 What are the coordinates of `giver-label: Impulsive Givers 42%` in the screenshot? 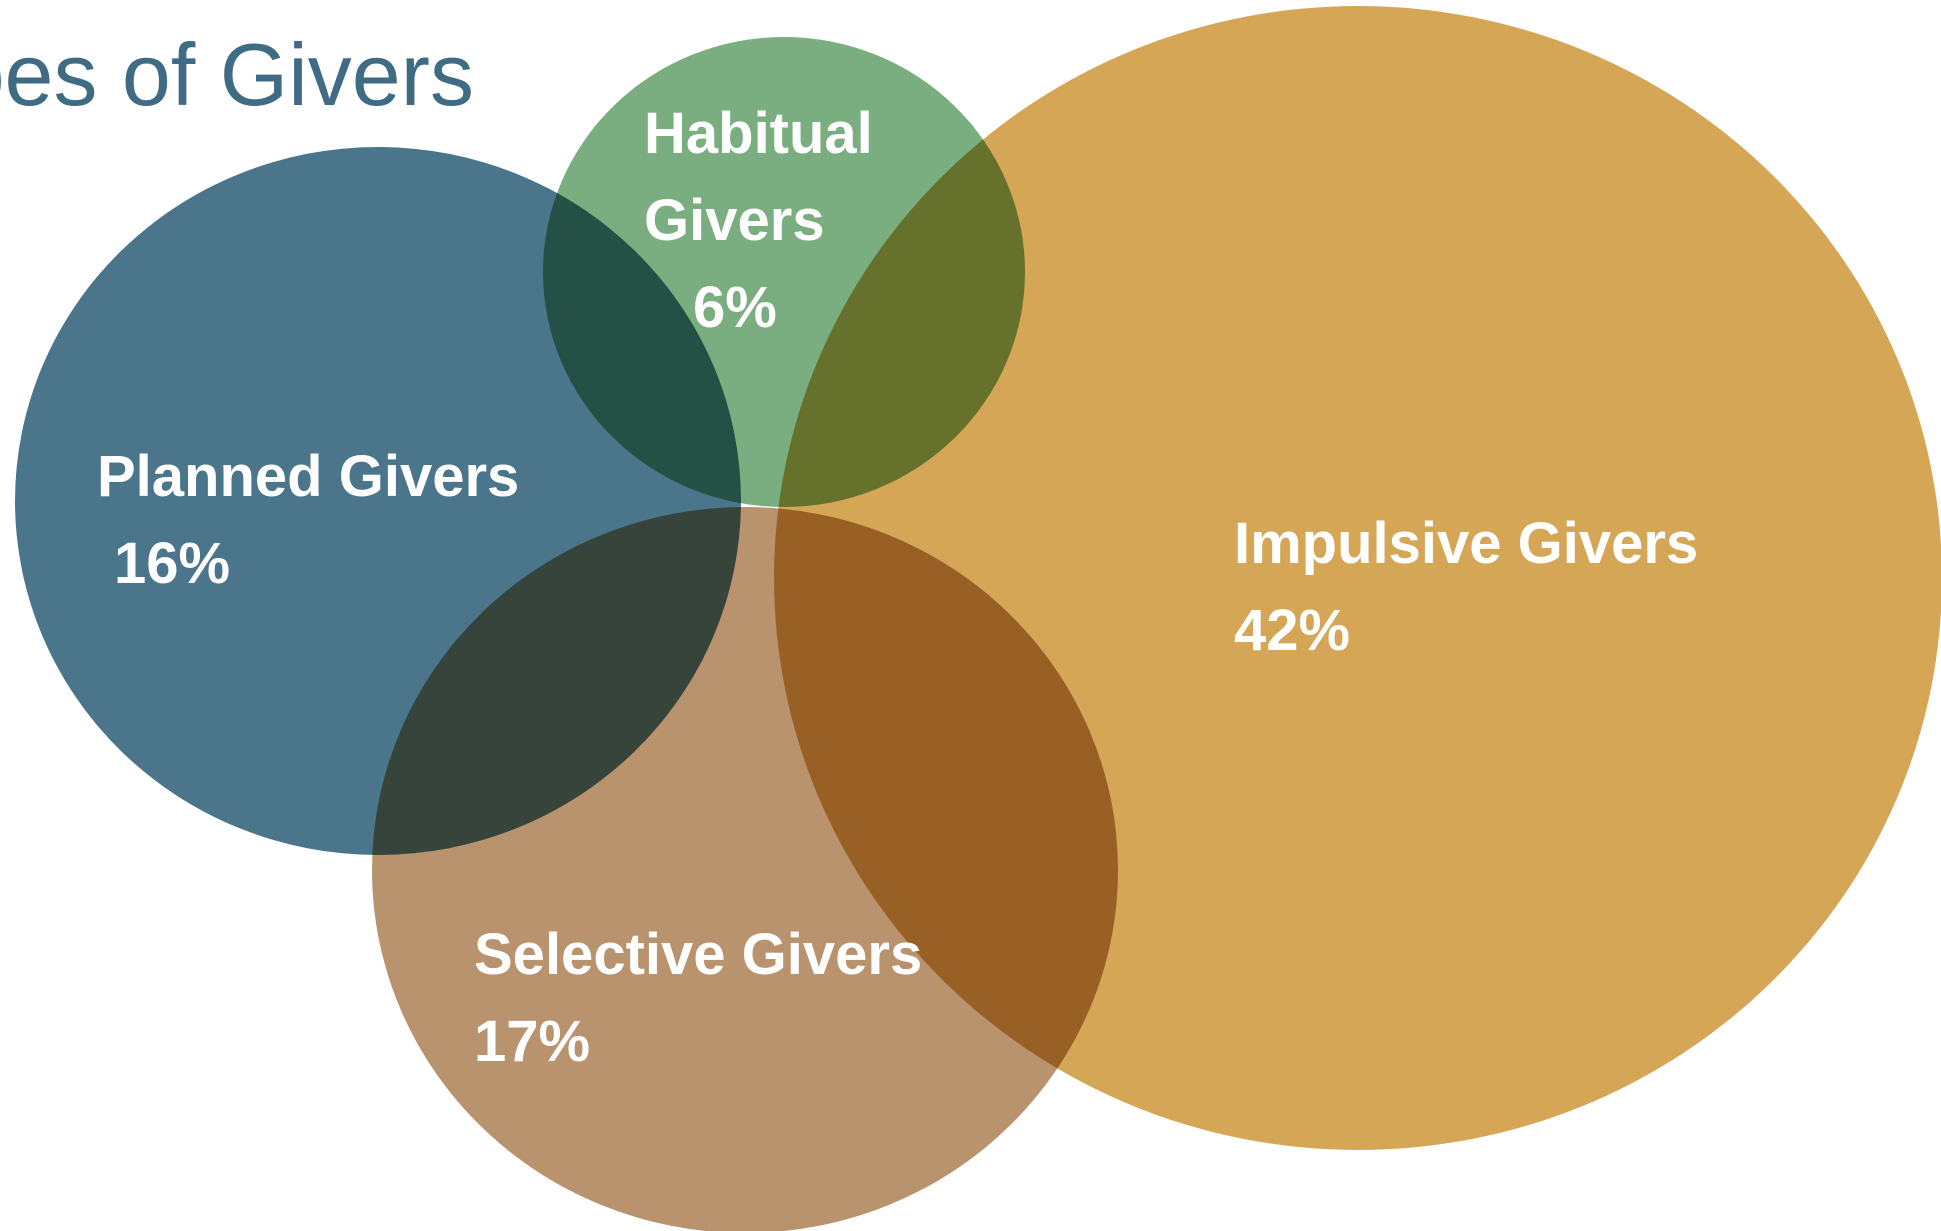 It's located at (1534, 587).